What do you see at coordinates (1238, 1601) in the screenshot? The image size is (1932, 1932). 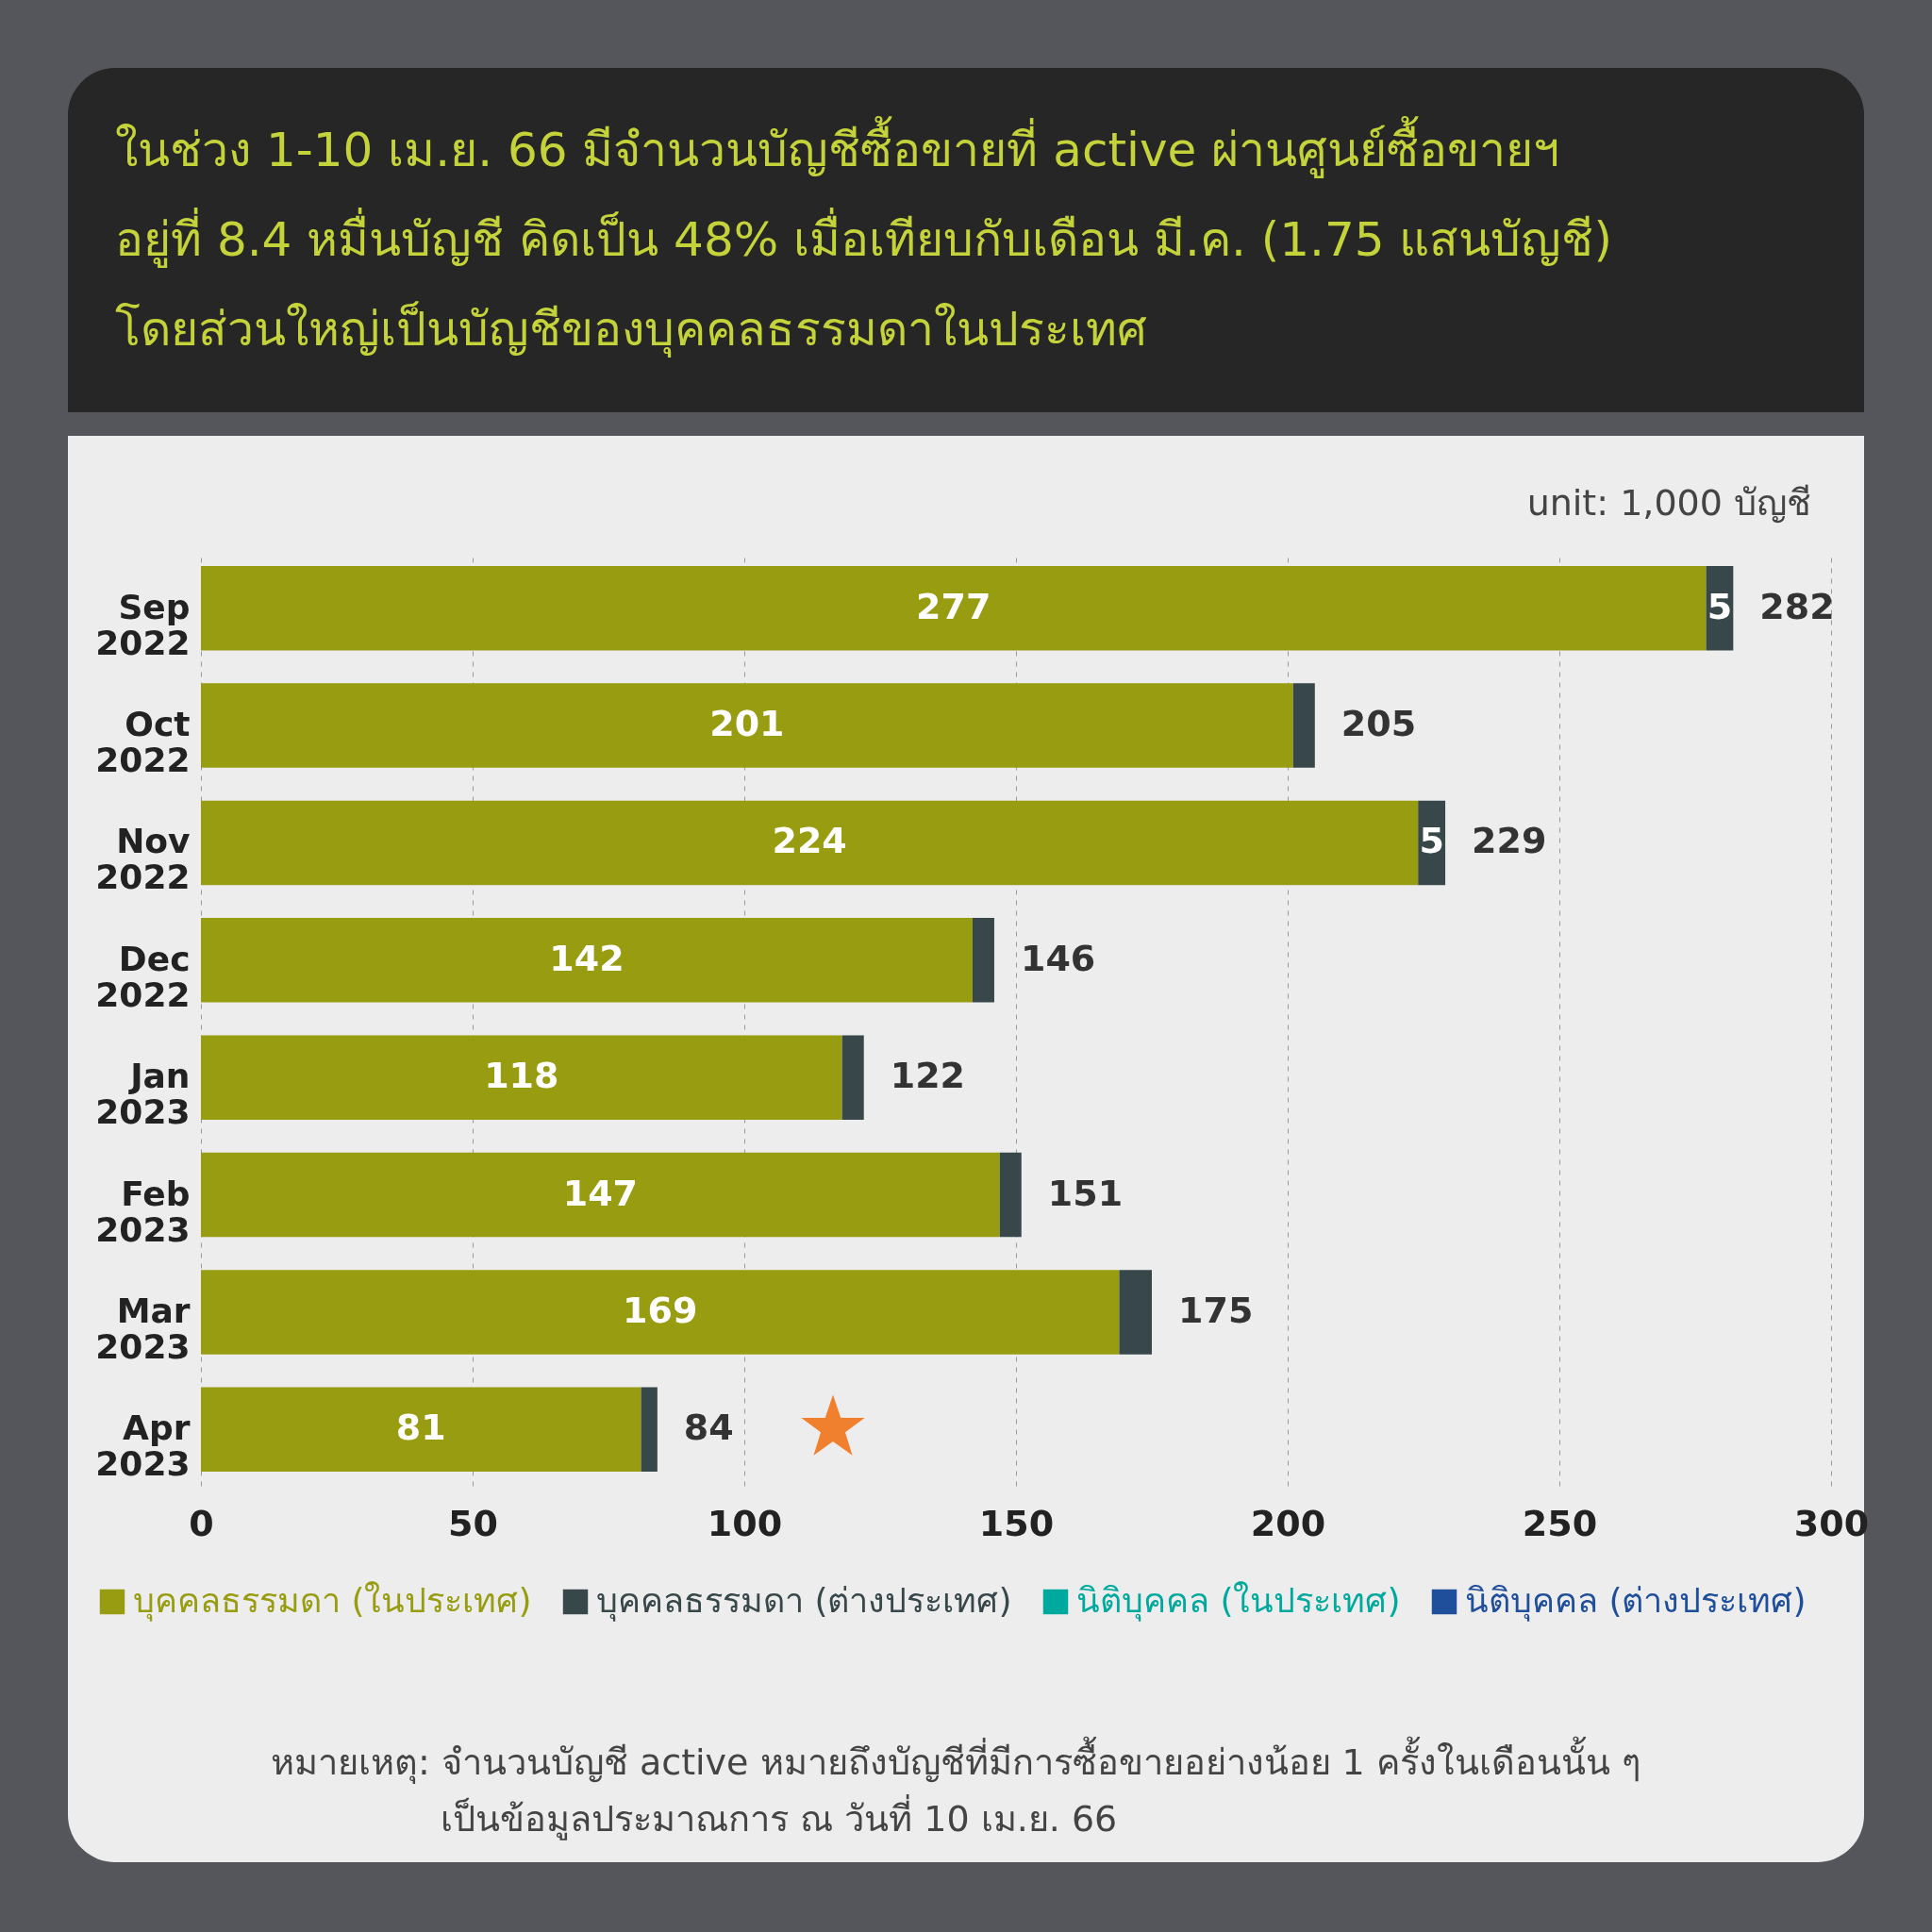 I see `legend-label: นิติบุคคล (ในประเทศ)` at bounding box center [1238, 1601].